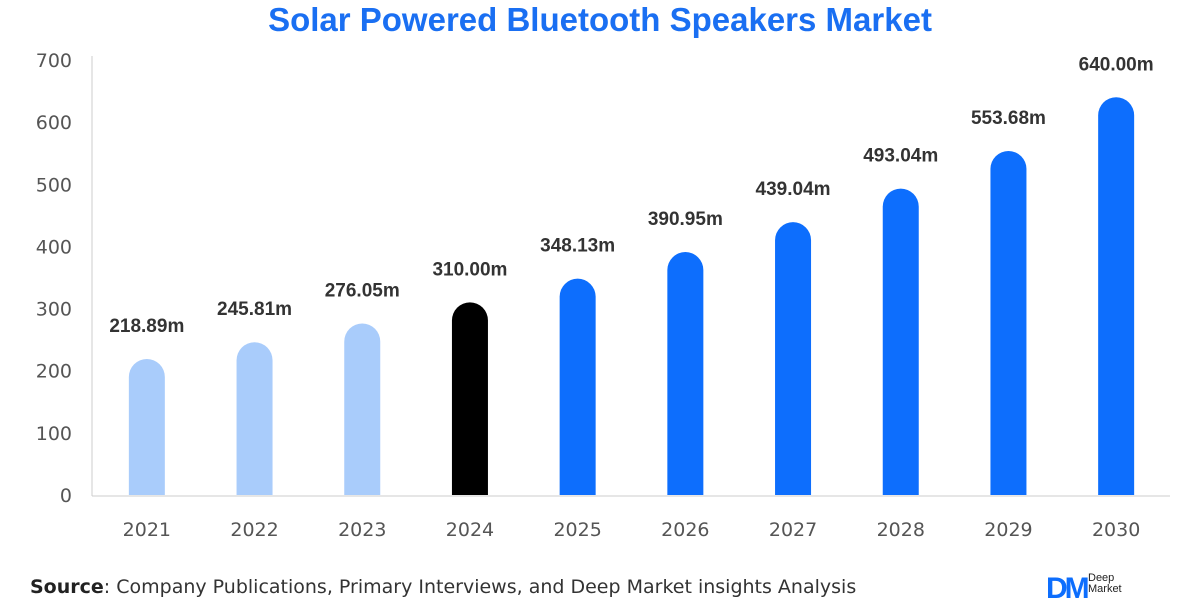 This screenshot has height=605, width=1200. Describe the element at coordinates (66, 496) in the screenshot. I see `y-tick-label: 0` at that location.